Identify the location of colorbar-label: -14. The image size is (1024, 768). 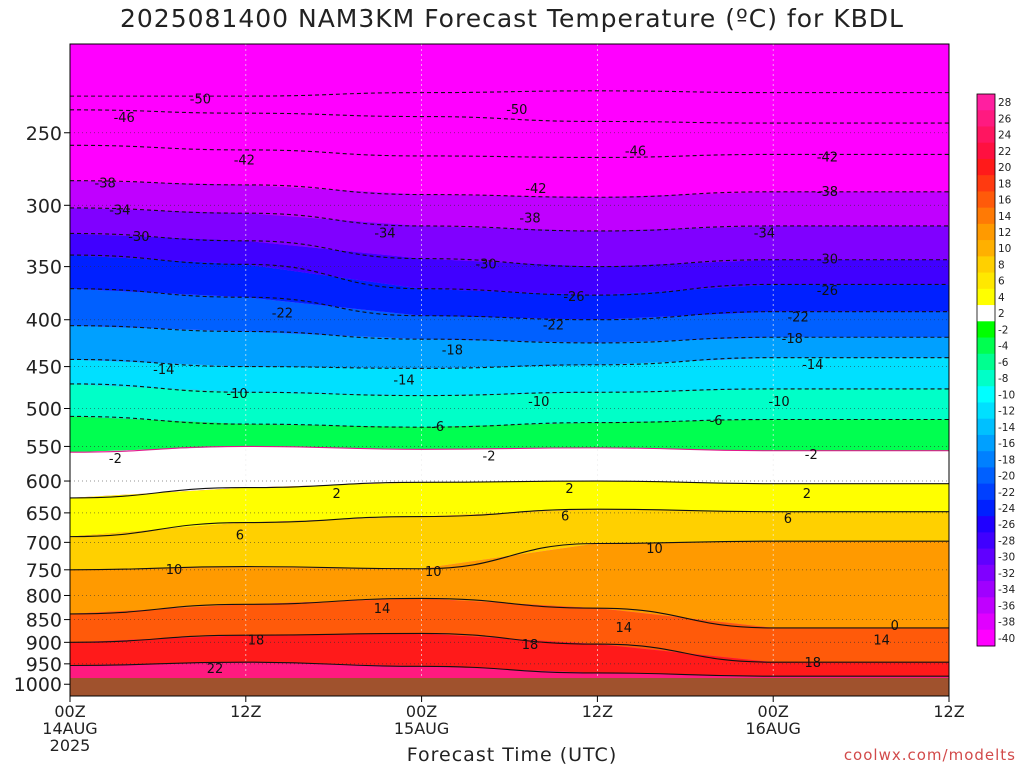
(1006, 428).